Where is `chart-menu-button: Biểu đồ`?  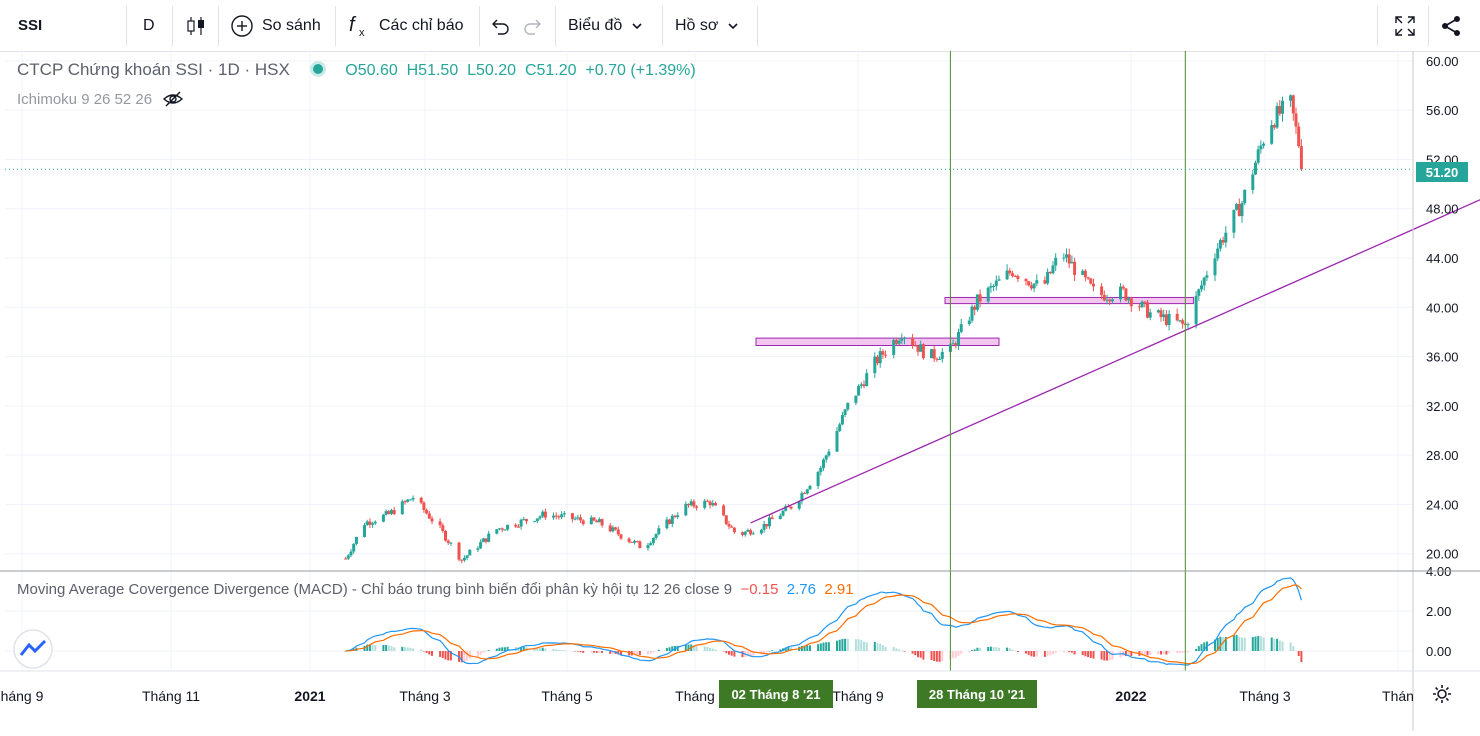 chart-menu-button: Biểu đồ is located at coordinates (606, 25).